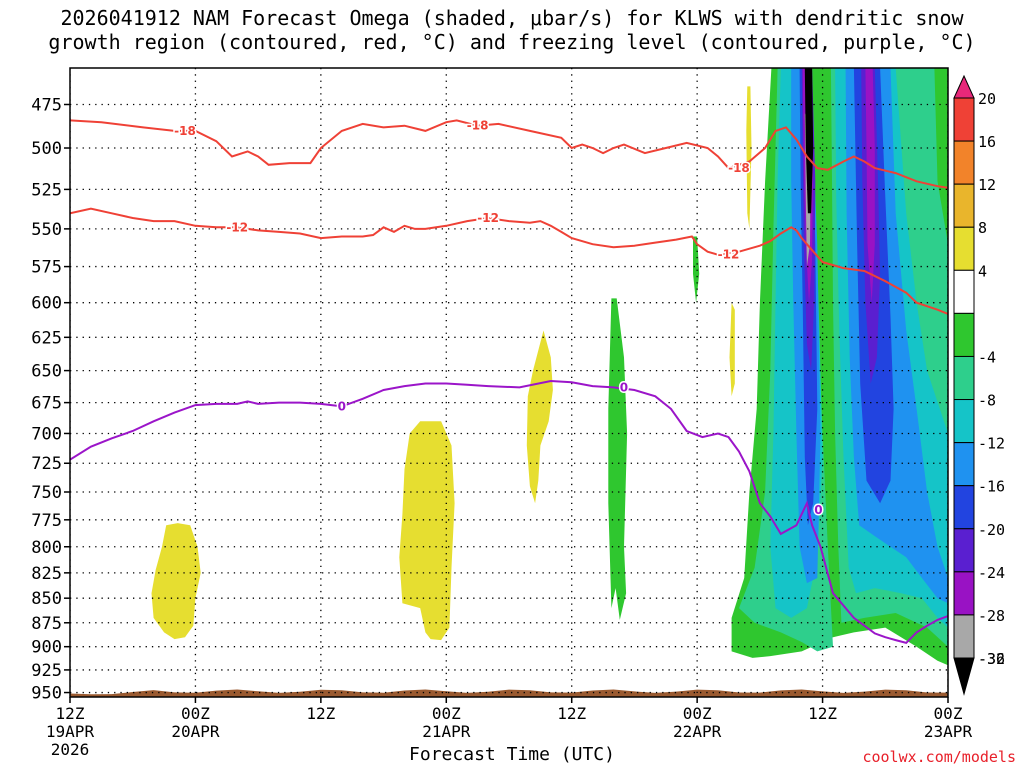  I want to click on x-tick-label-12: 00Z, so click(195, 713).